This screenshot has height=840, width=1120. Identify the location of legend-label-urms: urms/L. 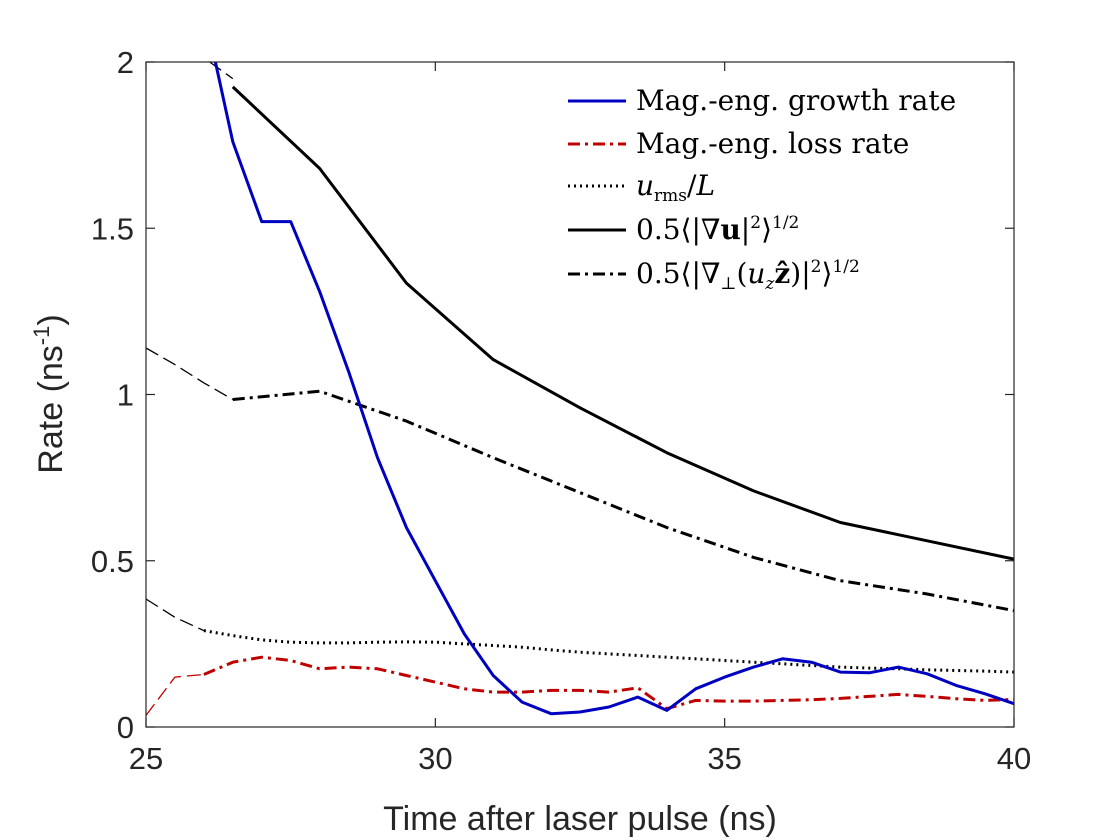
(675, 187).